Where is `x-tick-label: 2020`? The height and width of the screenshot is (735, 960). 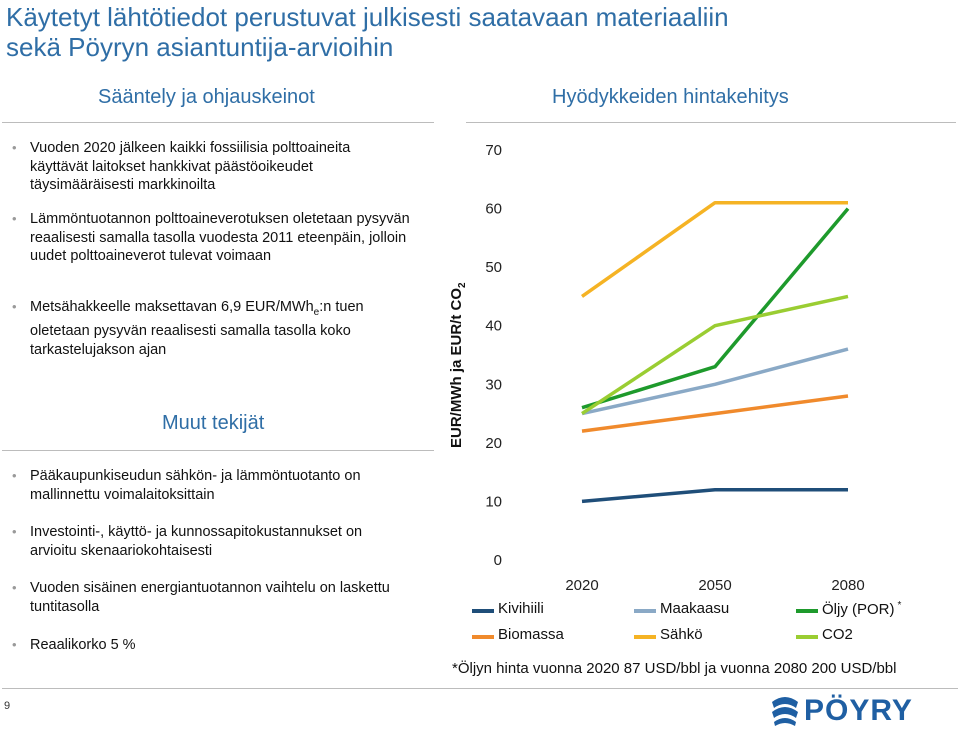 x-tick-label: 2020 is located at coordinates (581, 585).